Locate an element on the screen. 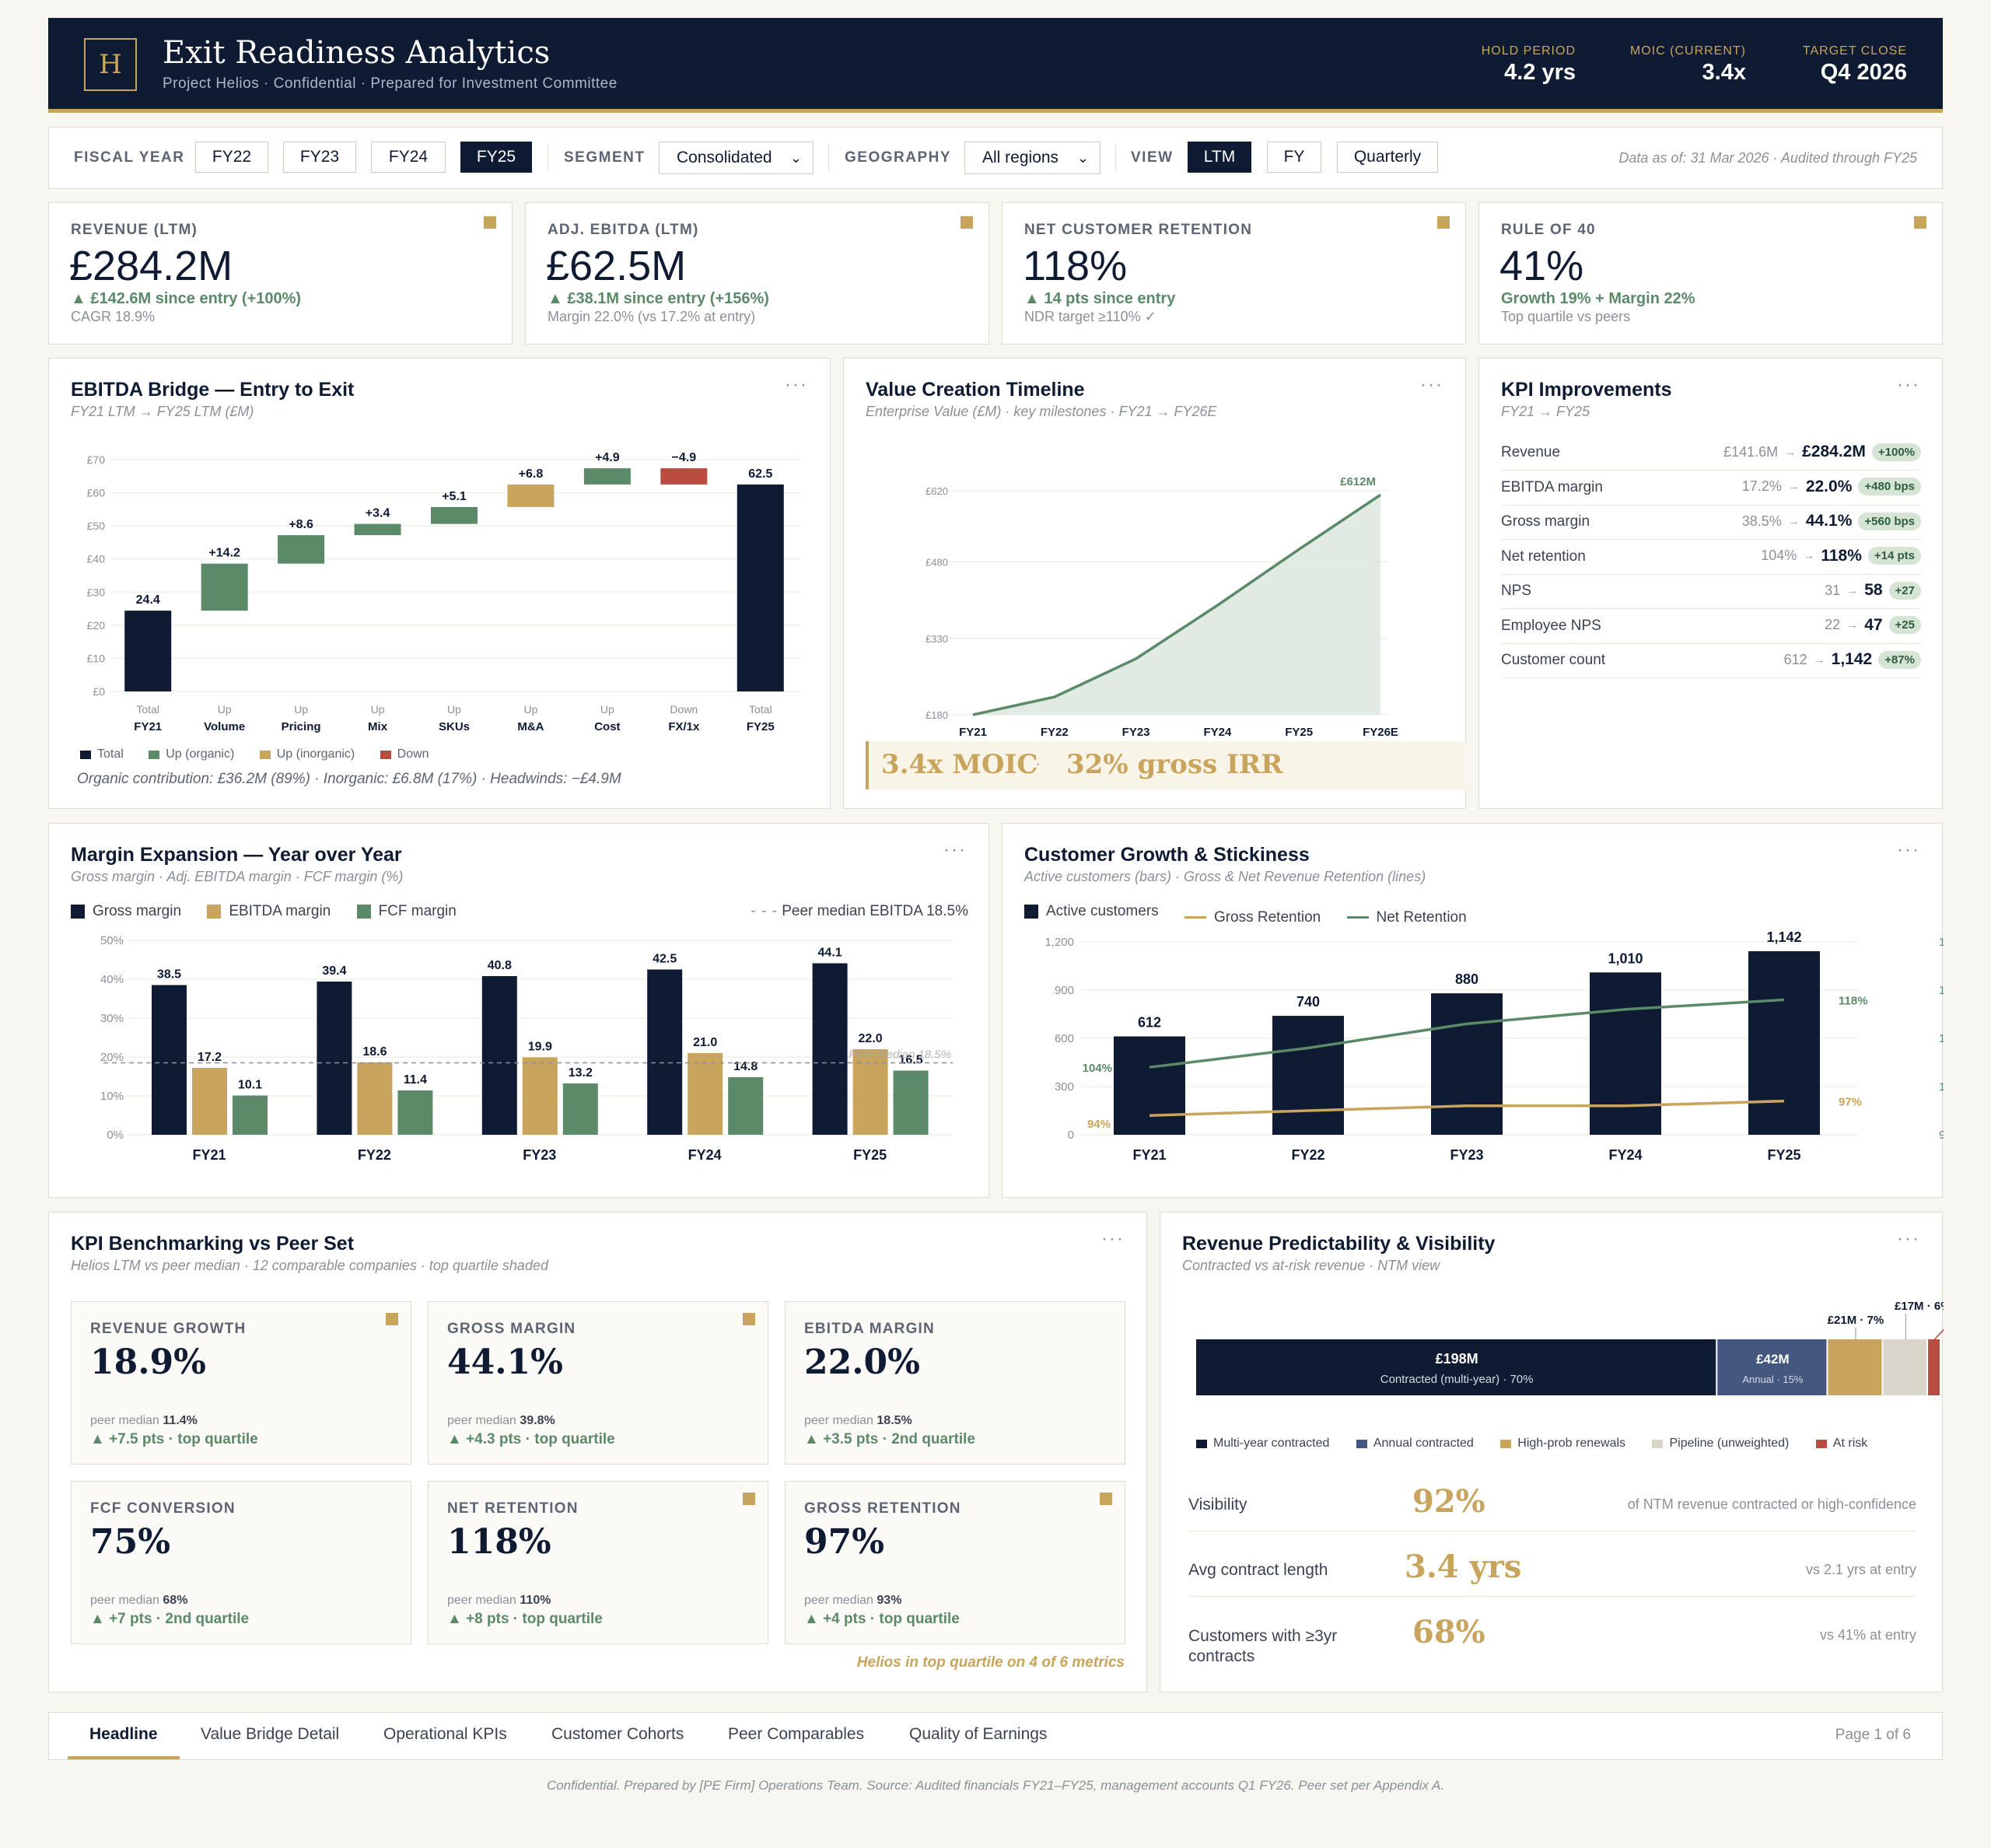  improvement-badge: +100% is located at coordinates (1896, 452).